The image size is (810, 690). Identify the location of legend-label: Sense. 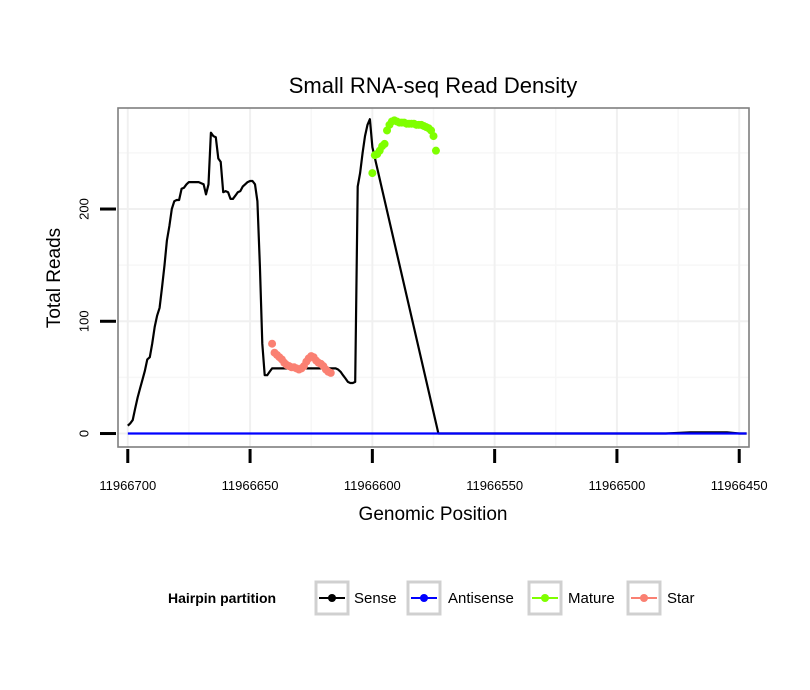
(375, 598).